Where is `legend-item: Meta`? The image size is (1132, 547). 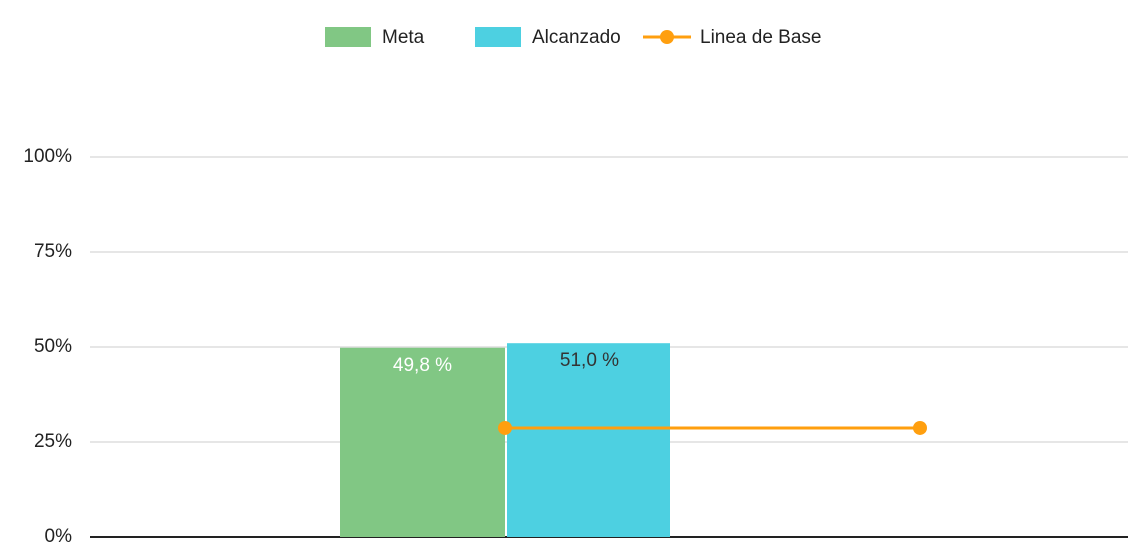
legend-item: Meta is located at coordinates (375, 37).